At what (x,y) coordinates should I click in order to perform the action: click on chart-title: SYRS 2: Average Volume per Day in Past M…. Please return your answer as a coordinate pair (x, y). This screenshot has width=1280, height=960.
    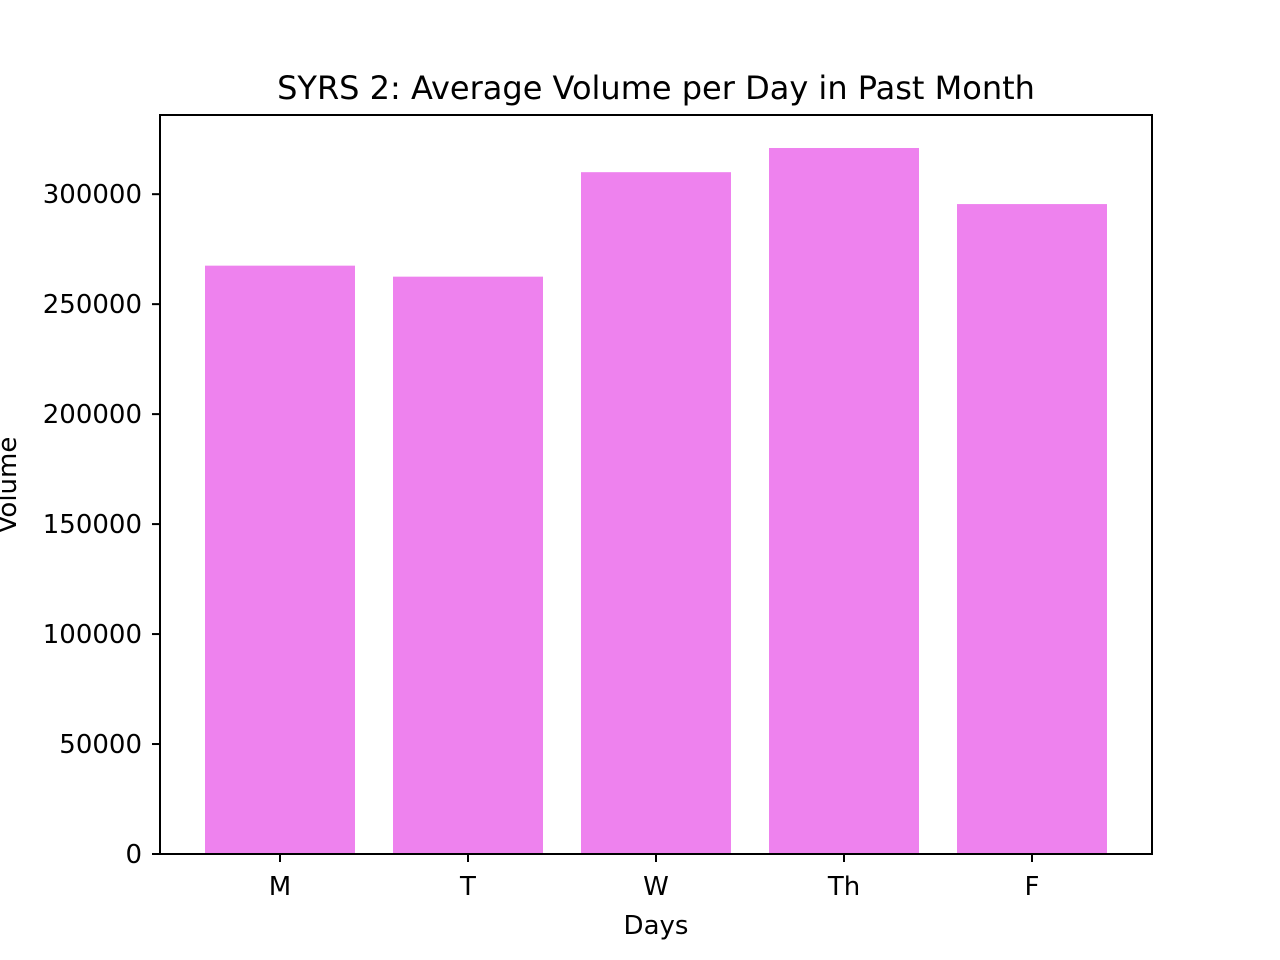
    Looking at the image, I should click on (656, 88).